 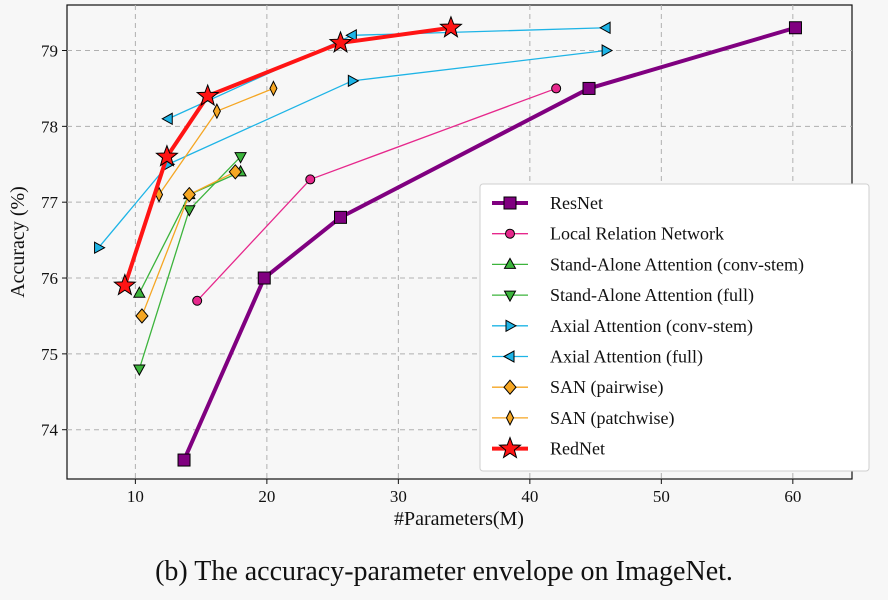 What do you see at coordinates (510, 387) in the screenshot?
I see `legend-marker-san-pairwise` at bounding box center [510, 387].